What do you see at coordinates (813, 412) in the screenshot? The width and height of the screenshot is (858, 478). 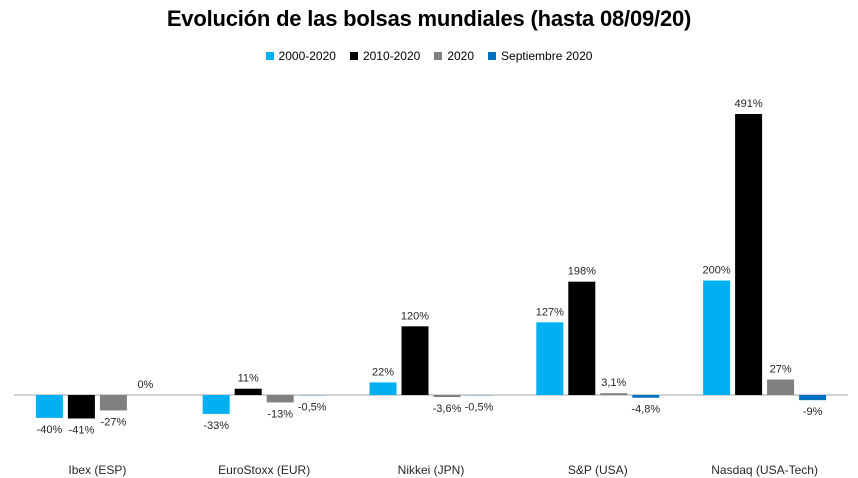 I see `data-label: -9%` at bounding box center [813, 412].